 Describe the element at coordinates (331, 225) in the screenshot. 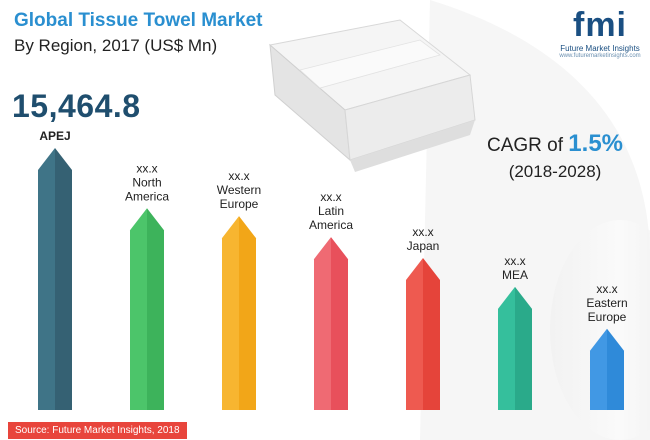

I see `bar-label-latin-america-2: America` at that location.